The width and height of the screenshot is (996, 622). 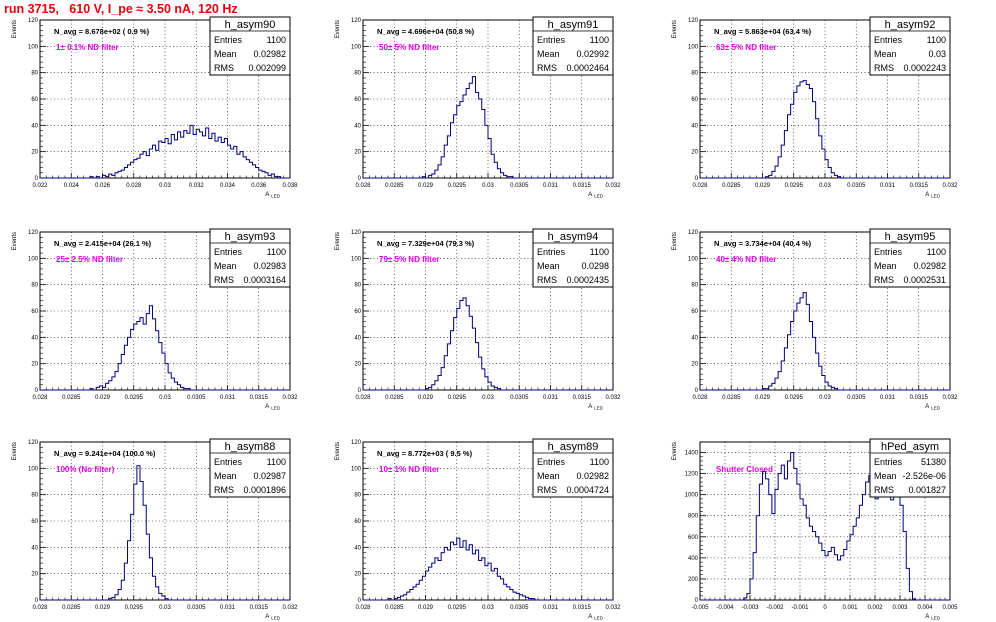 I want to click on x-tick-label: -0.003, so click(x=750, y=608).